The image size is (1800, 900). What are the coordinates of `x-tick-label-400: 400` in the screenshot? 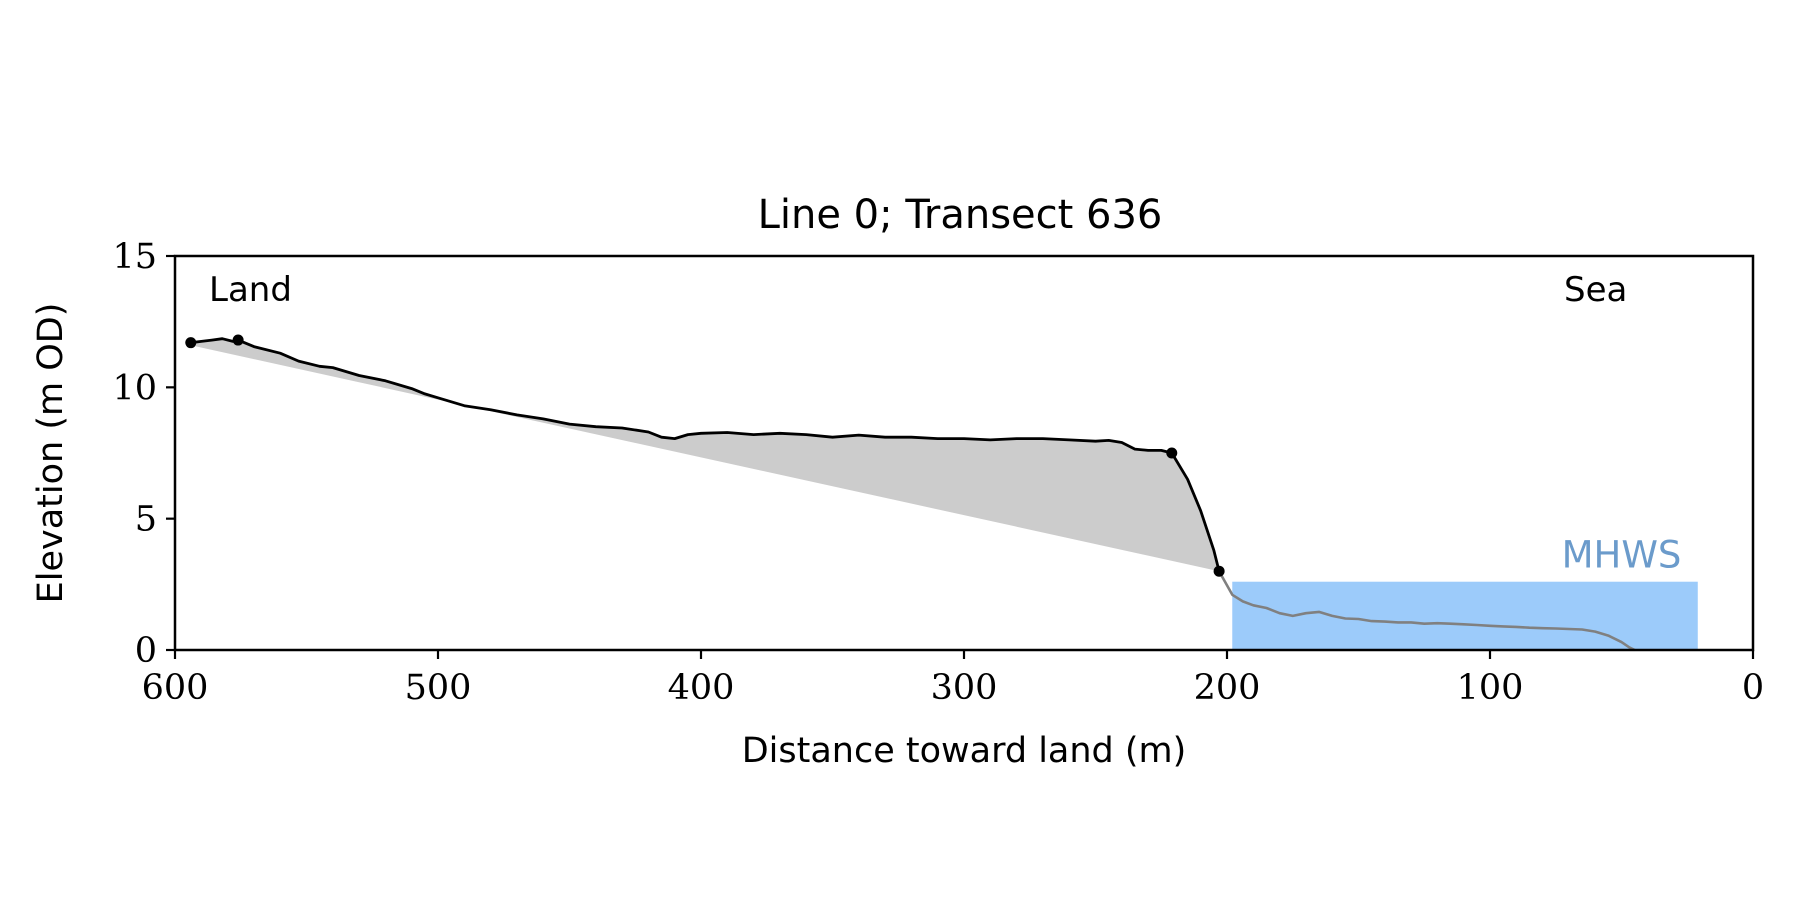 It's located at (701, 688).